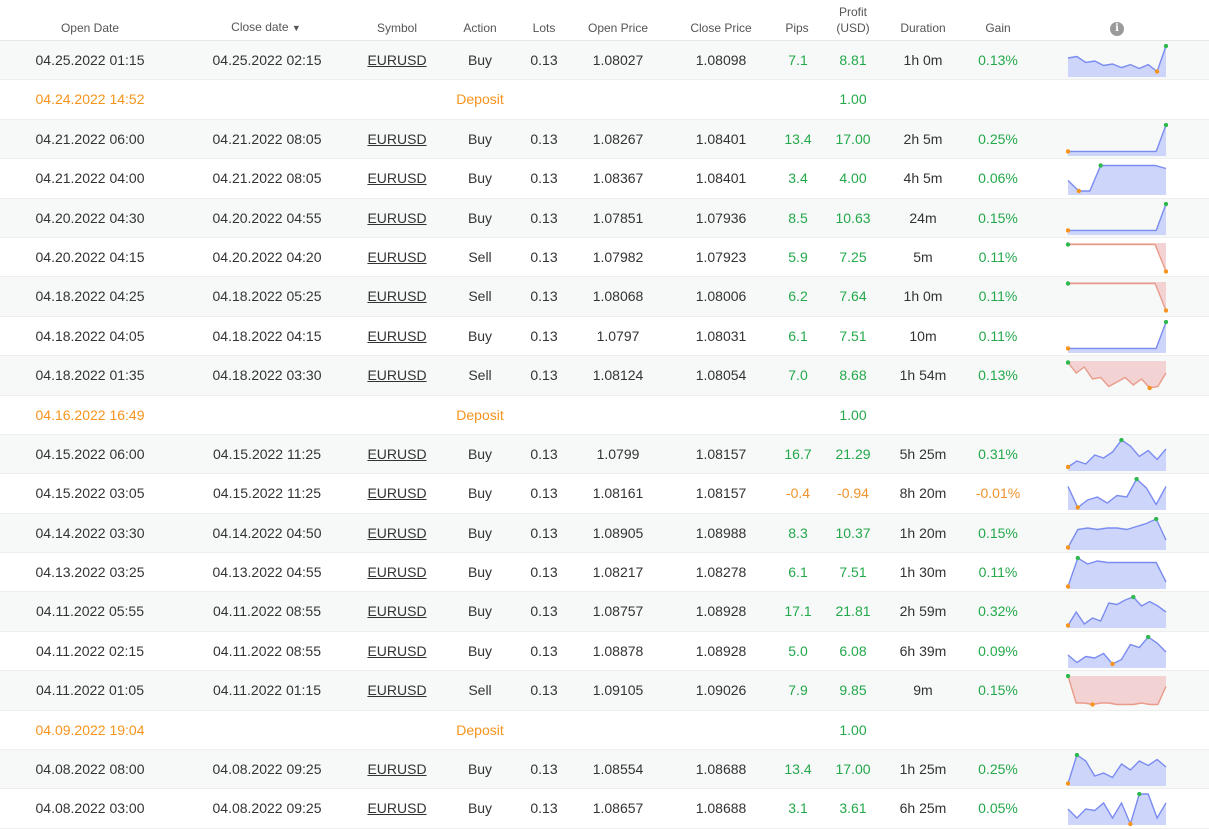 The image size is (1209, 829). Describe the element at coordinates (267, 335) in the screenshot. I see `close-date-cell: 04.18.2022 04:15` at that location.